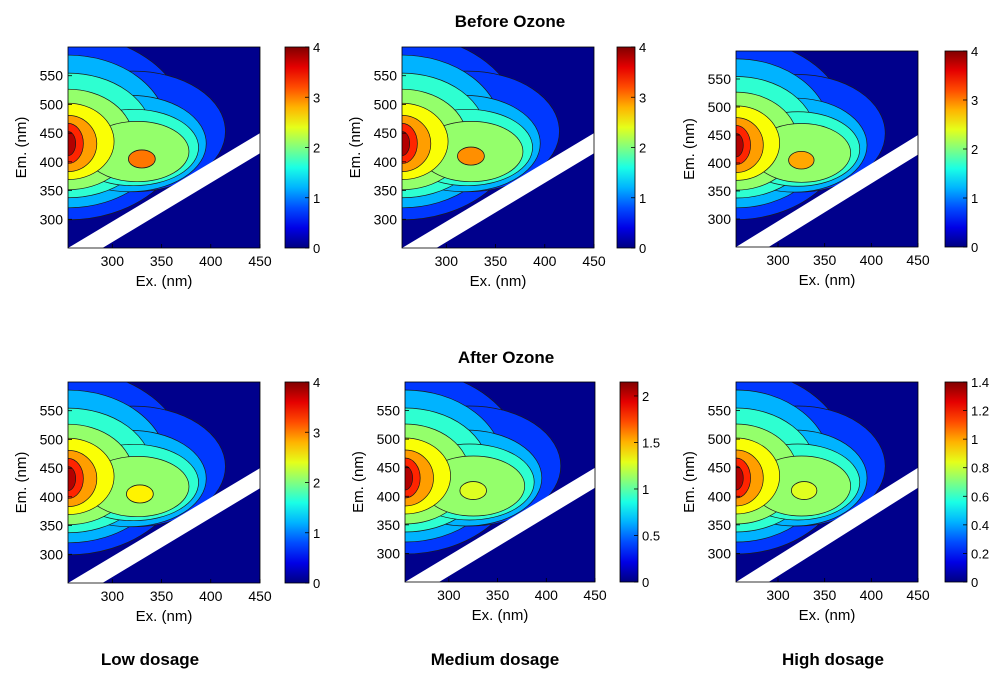 The width and height of the screenshot is (995, 679). Describe the element at coordinates (980, 525) in the screenshot. I see `colorbar-tick-label: 0.4` at that location.